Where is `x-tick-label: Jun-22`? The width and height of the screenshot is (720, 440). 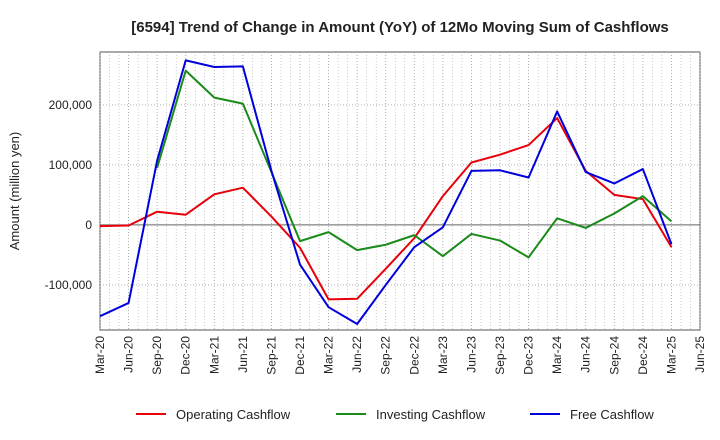 x-tick-label: Jun-22 is located at coordinates (357, 354).